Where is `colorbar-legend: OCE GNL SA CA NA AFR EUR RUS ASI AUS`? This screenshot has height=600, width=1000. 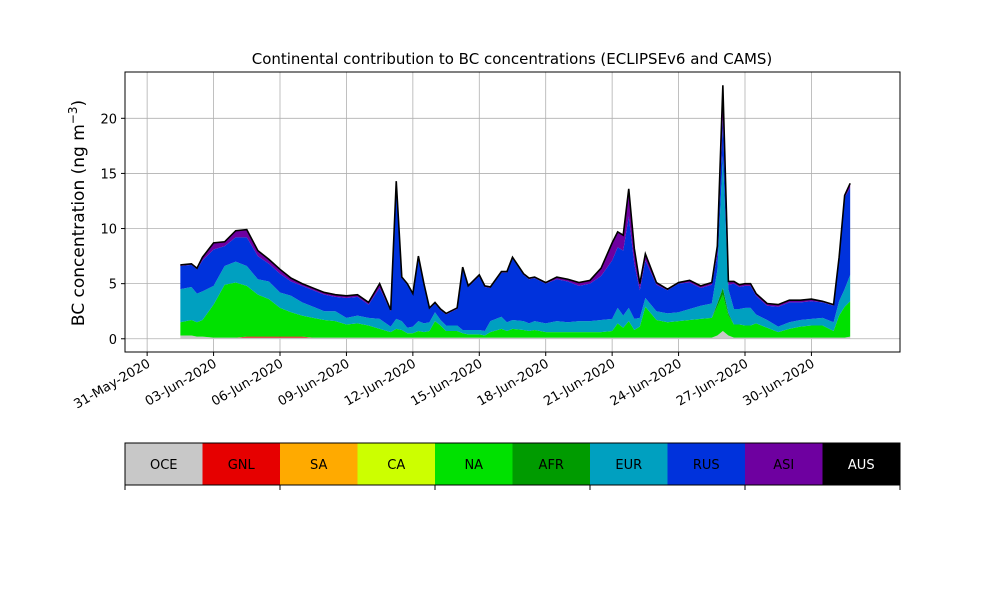
colorbar-legend: OCE GNL SA CA NA AFR EUR RUS ASI AUS is located at coordinates (512, 466).